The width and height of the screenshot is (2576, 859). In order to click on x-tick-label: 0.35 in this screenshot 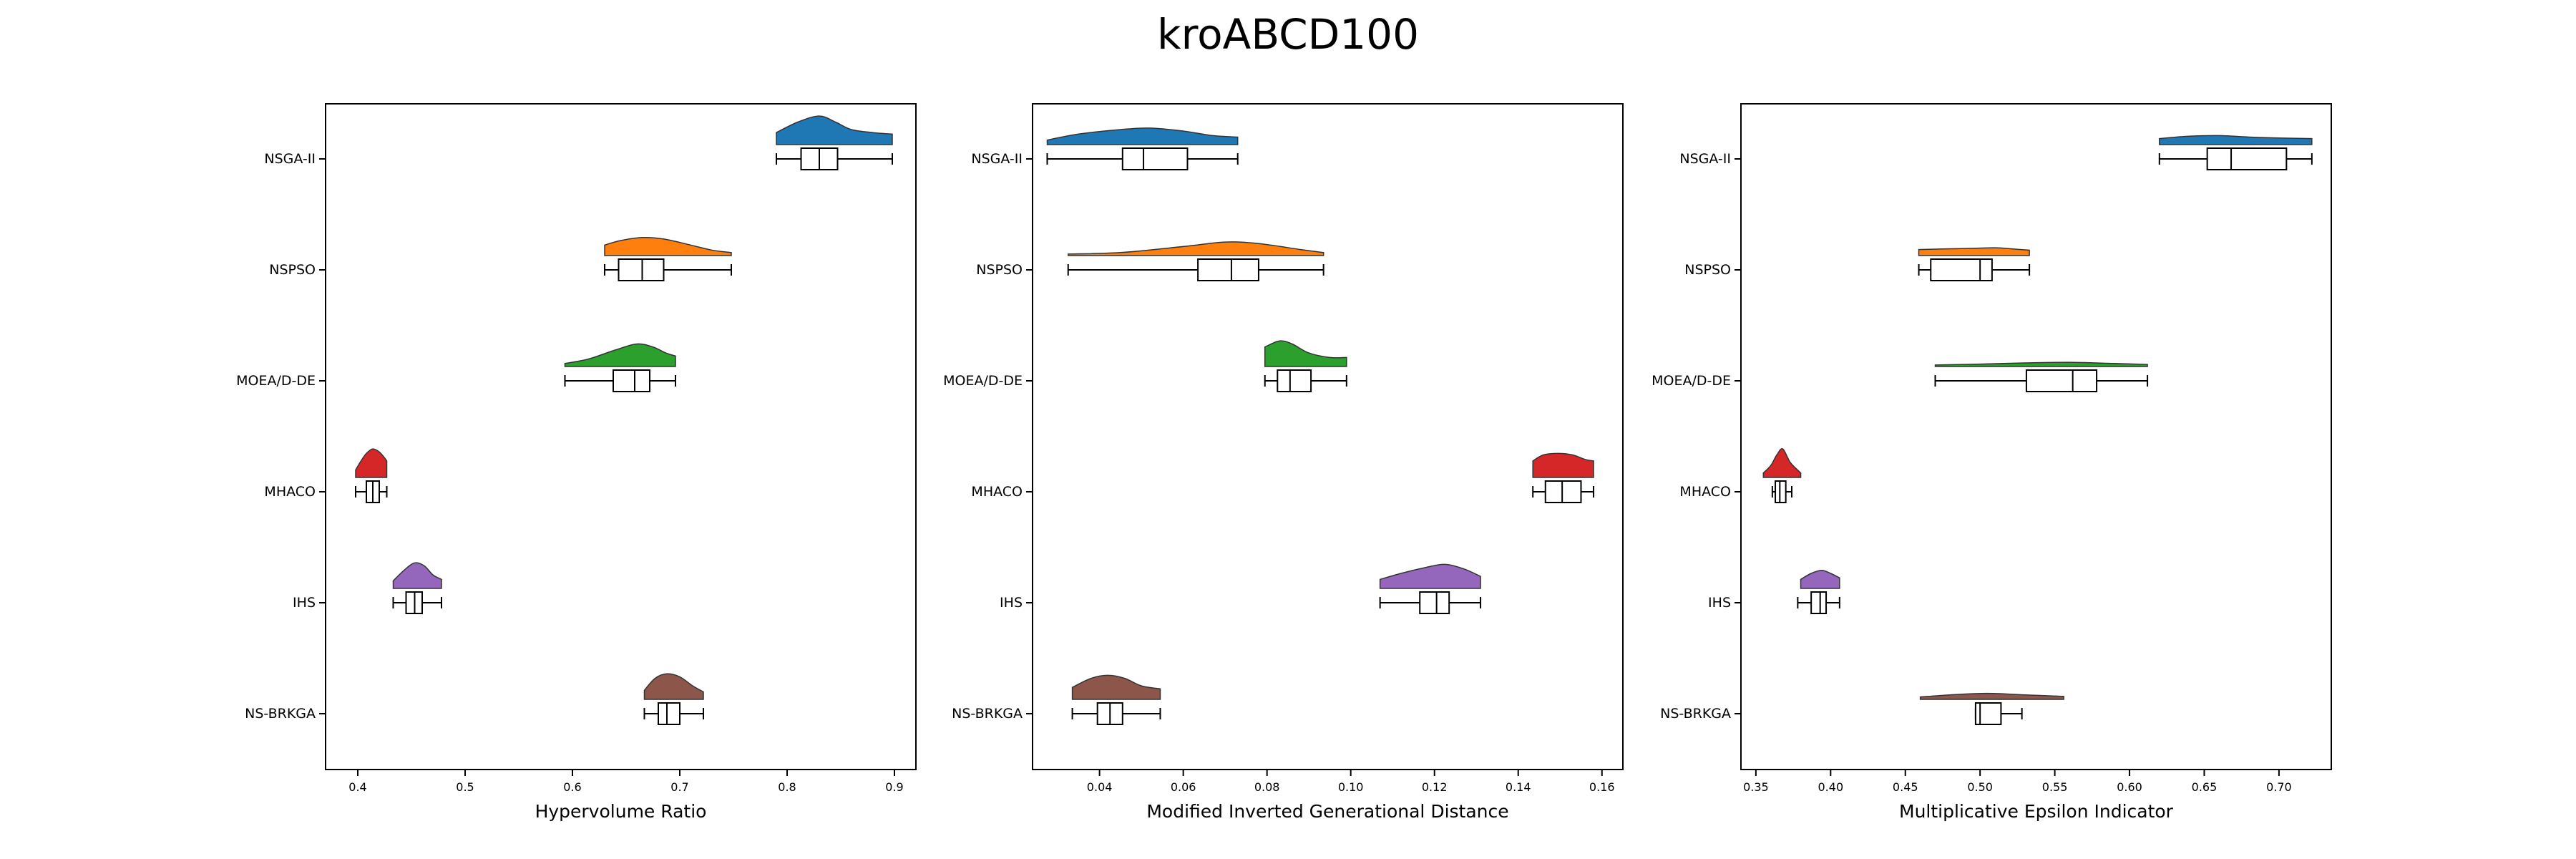, I will do `click(1756, 787)`.